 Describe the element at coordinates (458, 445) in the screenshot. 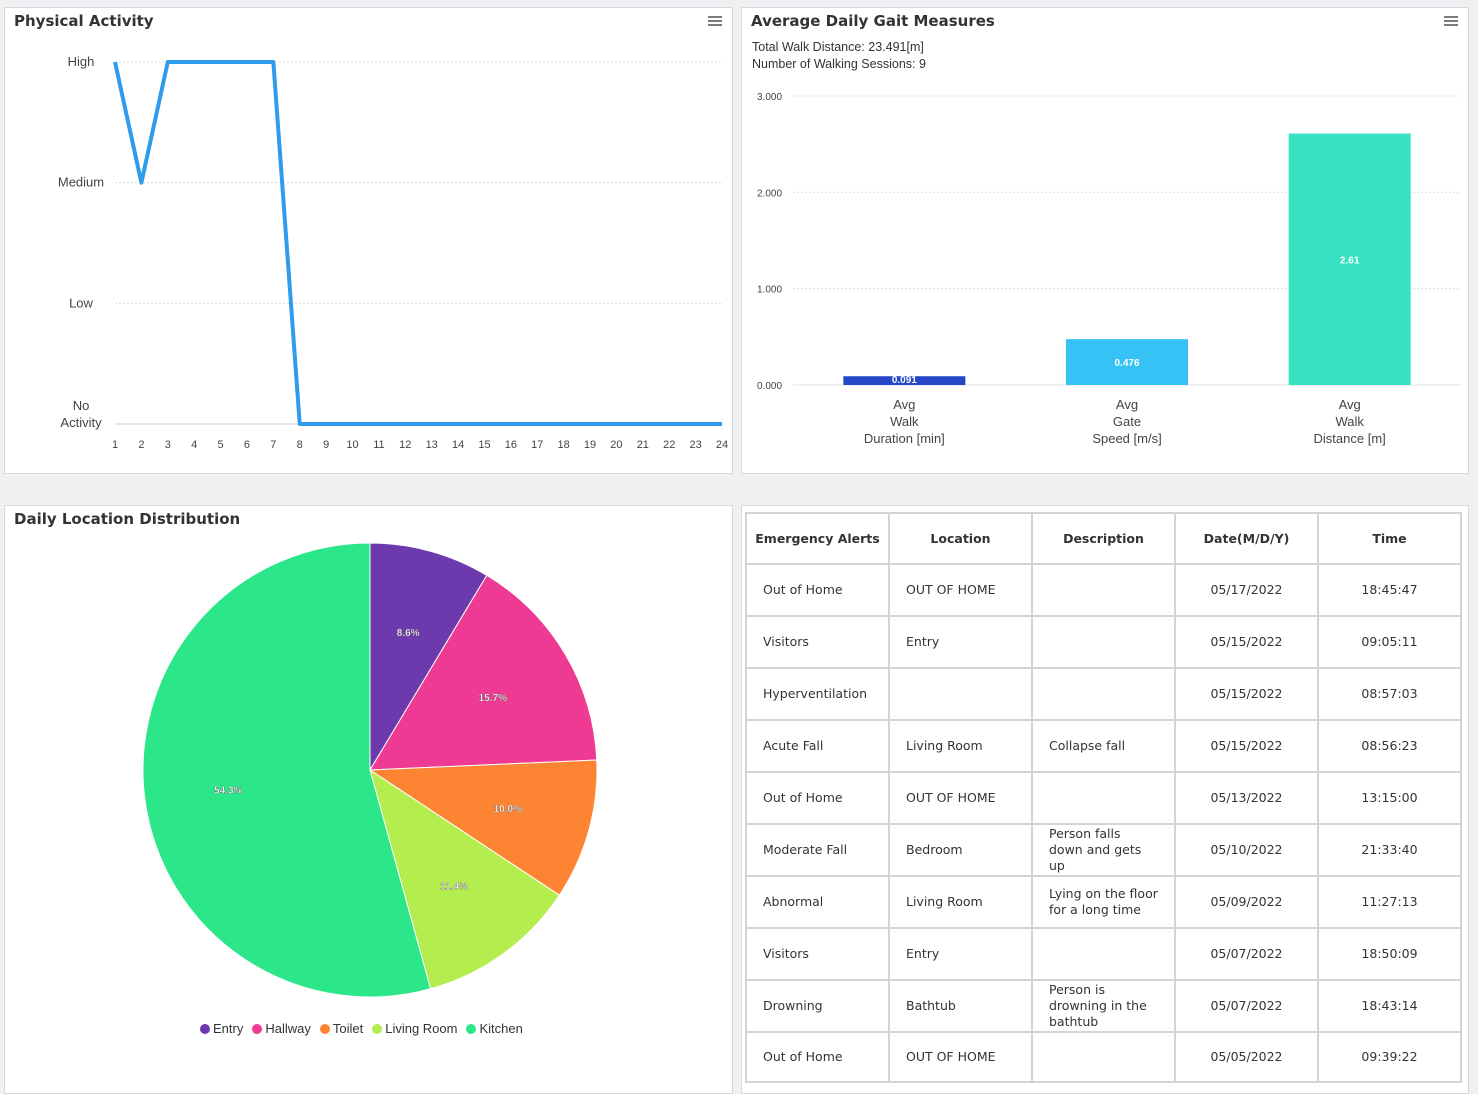

I see `x-tick-label: 14` at that location.